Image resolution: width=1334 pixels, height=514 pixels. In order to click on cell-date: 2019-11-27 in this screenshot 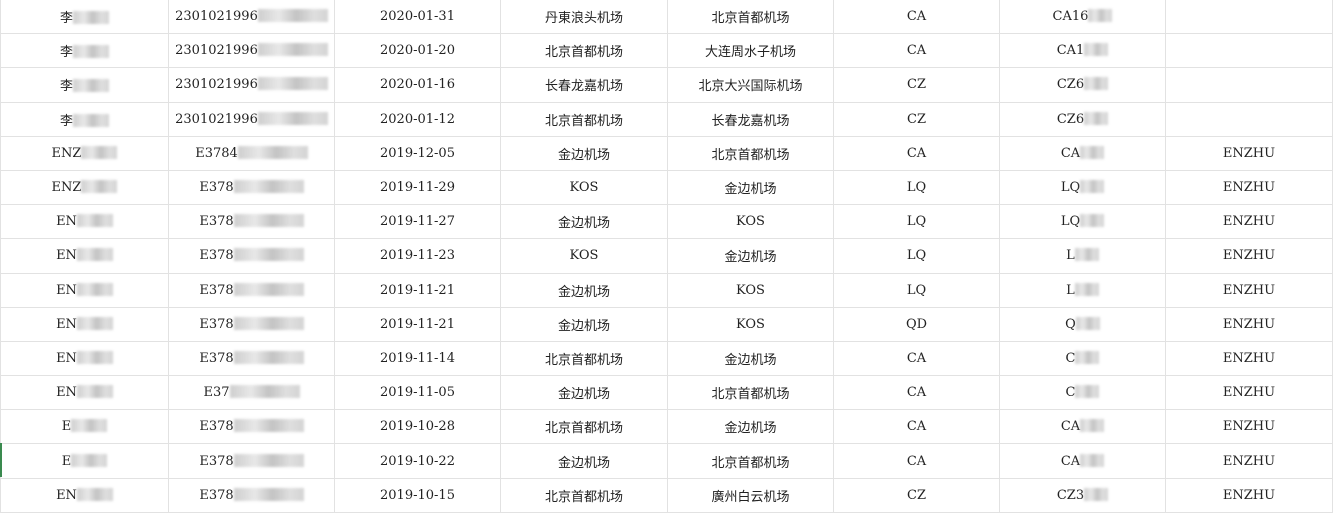, I will do `click(417, 222)`.